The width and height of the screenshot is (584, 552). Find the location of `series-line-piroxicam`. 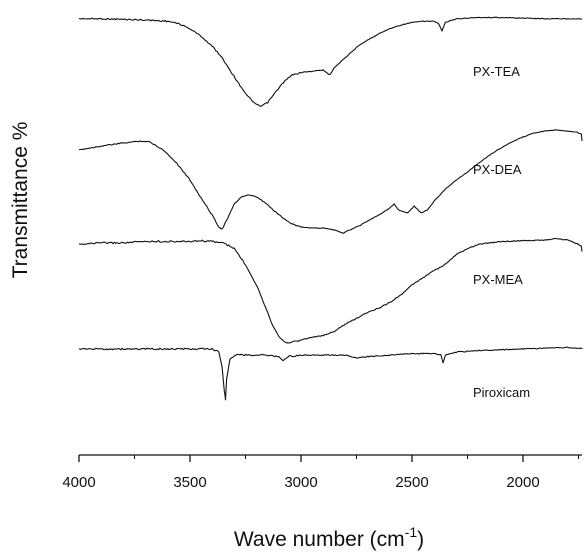

series-line-piroxicam is located at coordinates (330, 373).